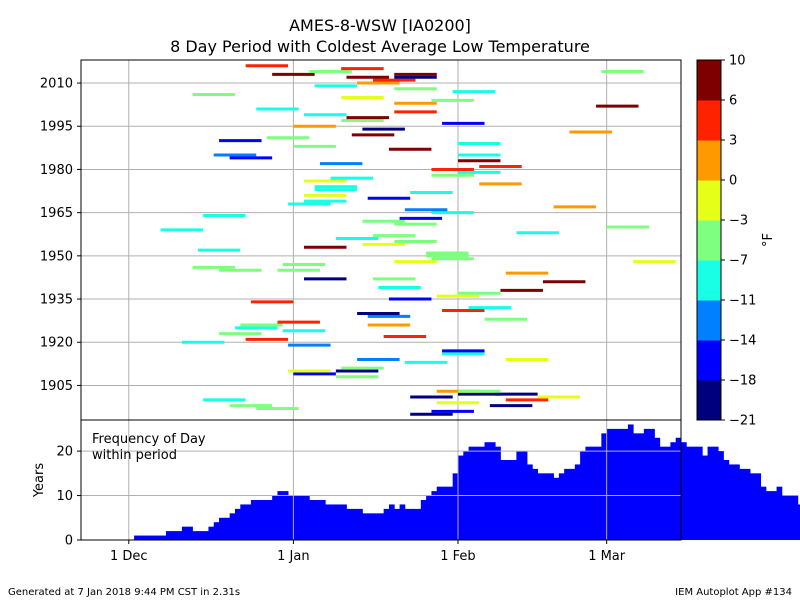 The width and height of the screenshot is (800, 600). I want to click on histogram-y-tick-label: 20, so click(64, 452).